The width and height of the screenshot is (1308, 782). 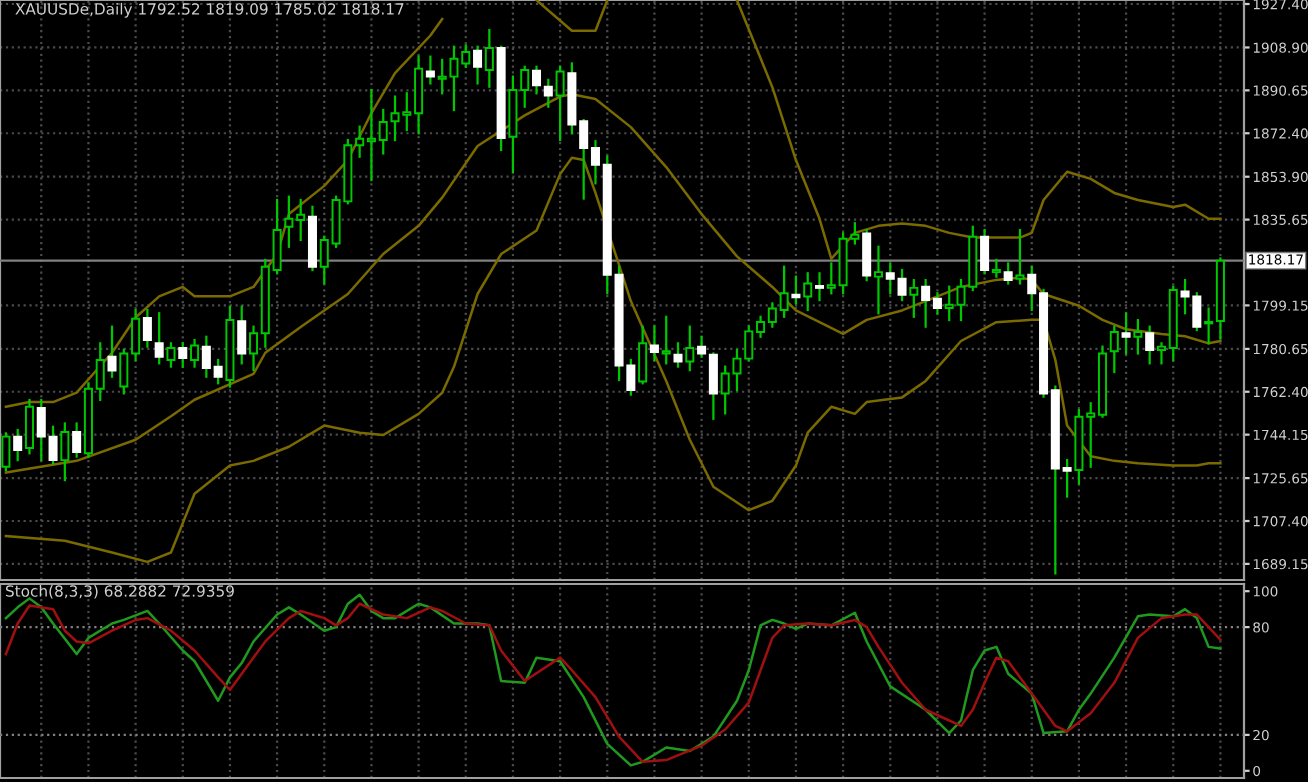 I want to click on line-series, so click(x=978, y=130).